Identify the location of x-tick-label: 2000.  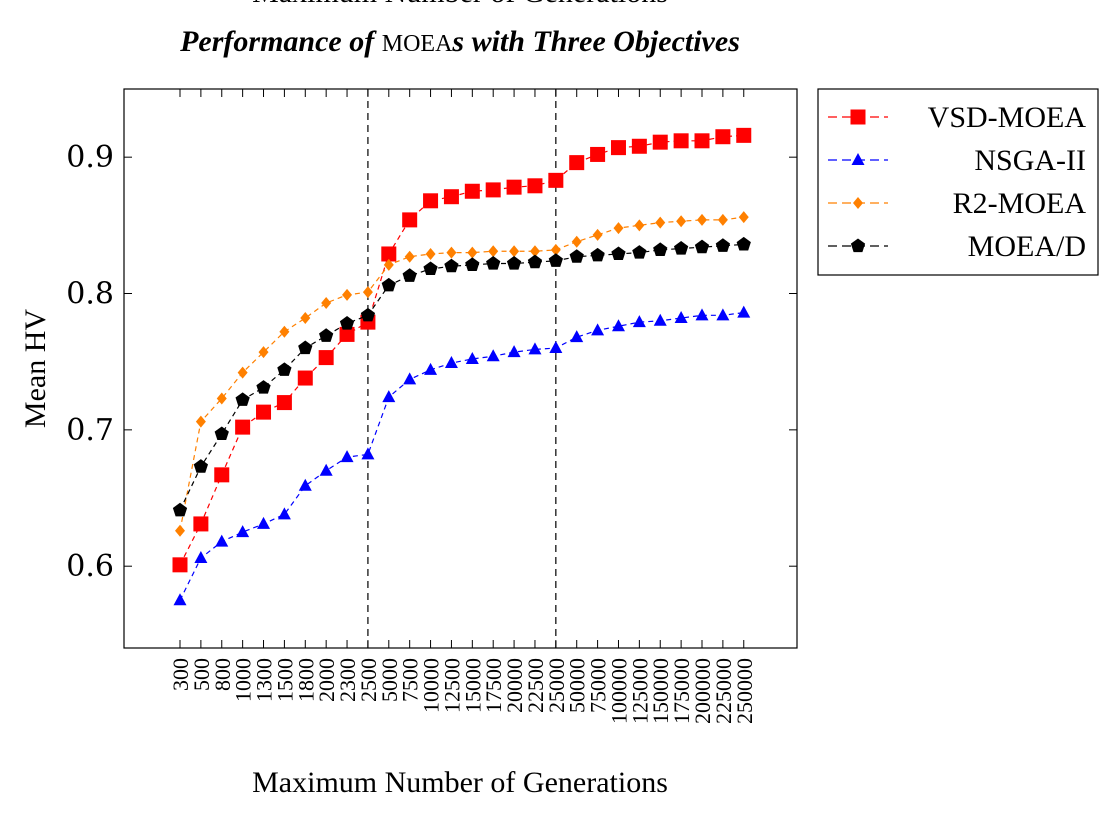
(326, 680).